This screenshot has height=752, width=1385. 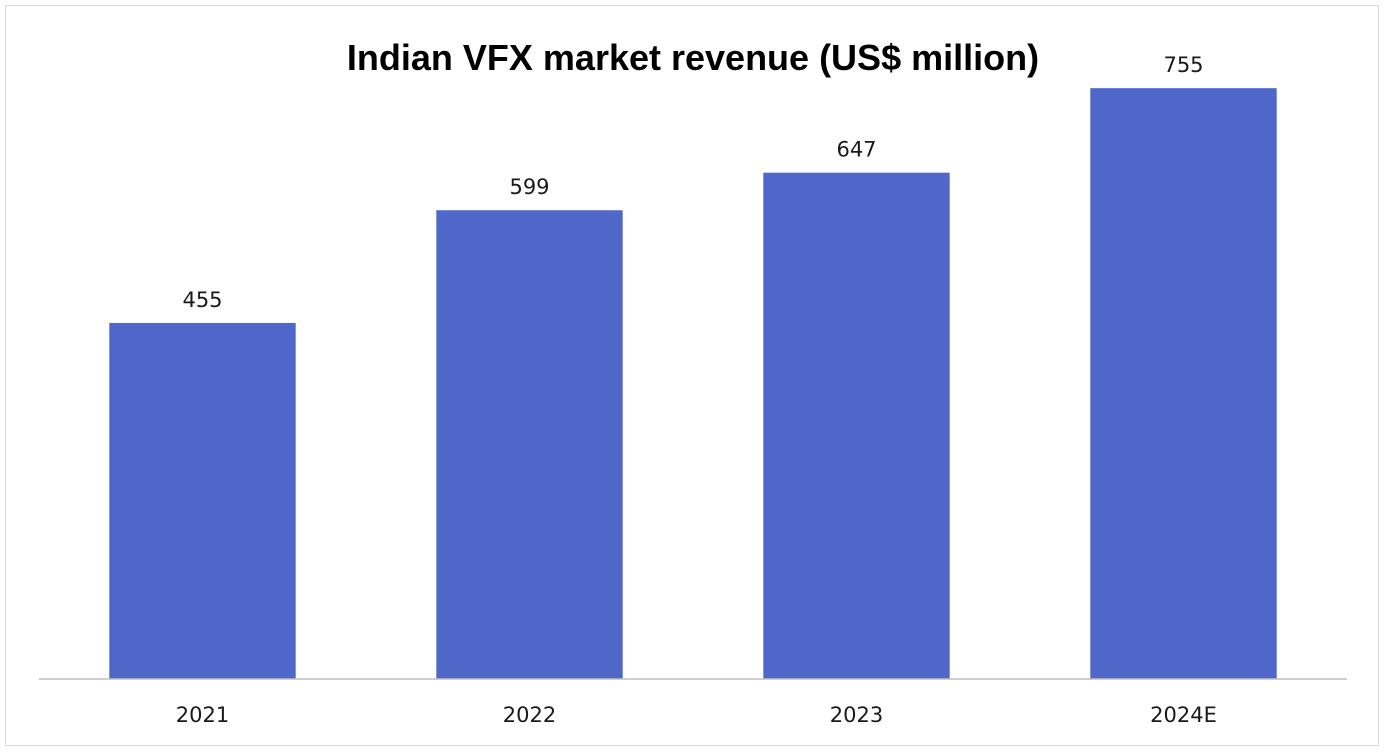 I want to click on data-label-2021: 455, so click(x=202, y=300).